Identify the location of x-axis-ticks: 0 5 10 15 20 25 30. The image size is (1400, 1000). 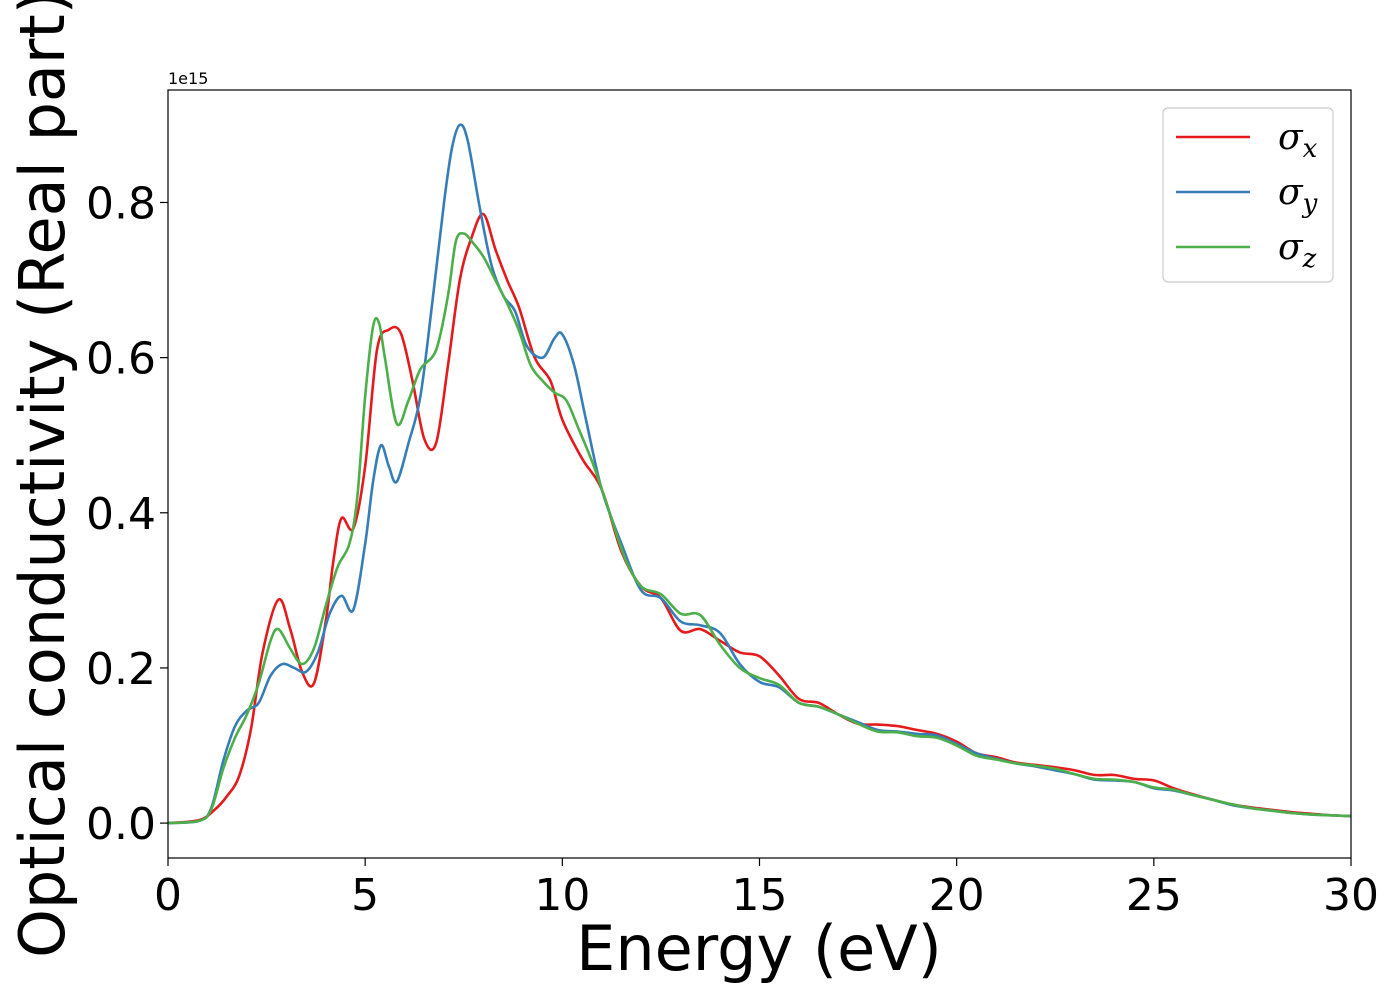
(766, 889).